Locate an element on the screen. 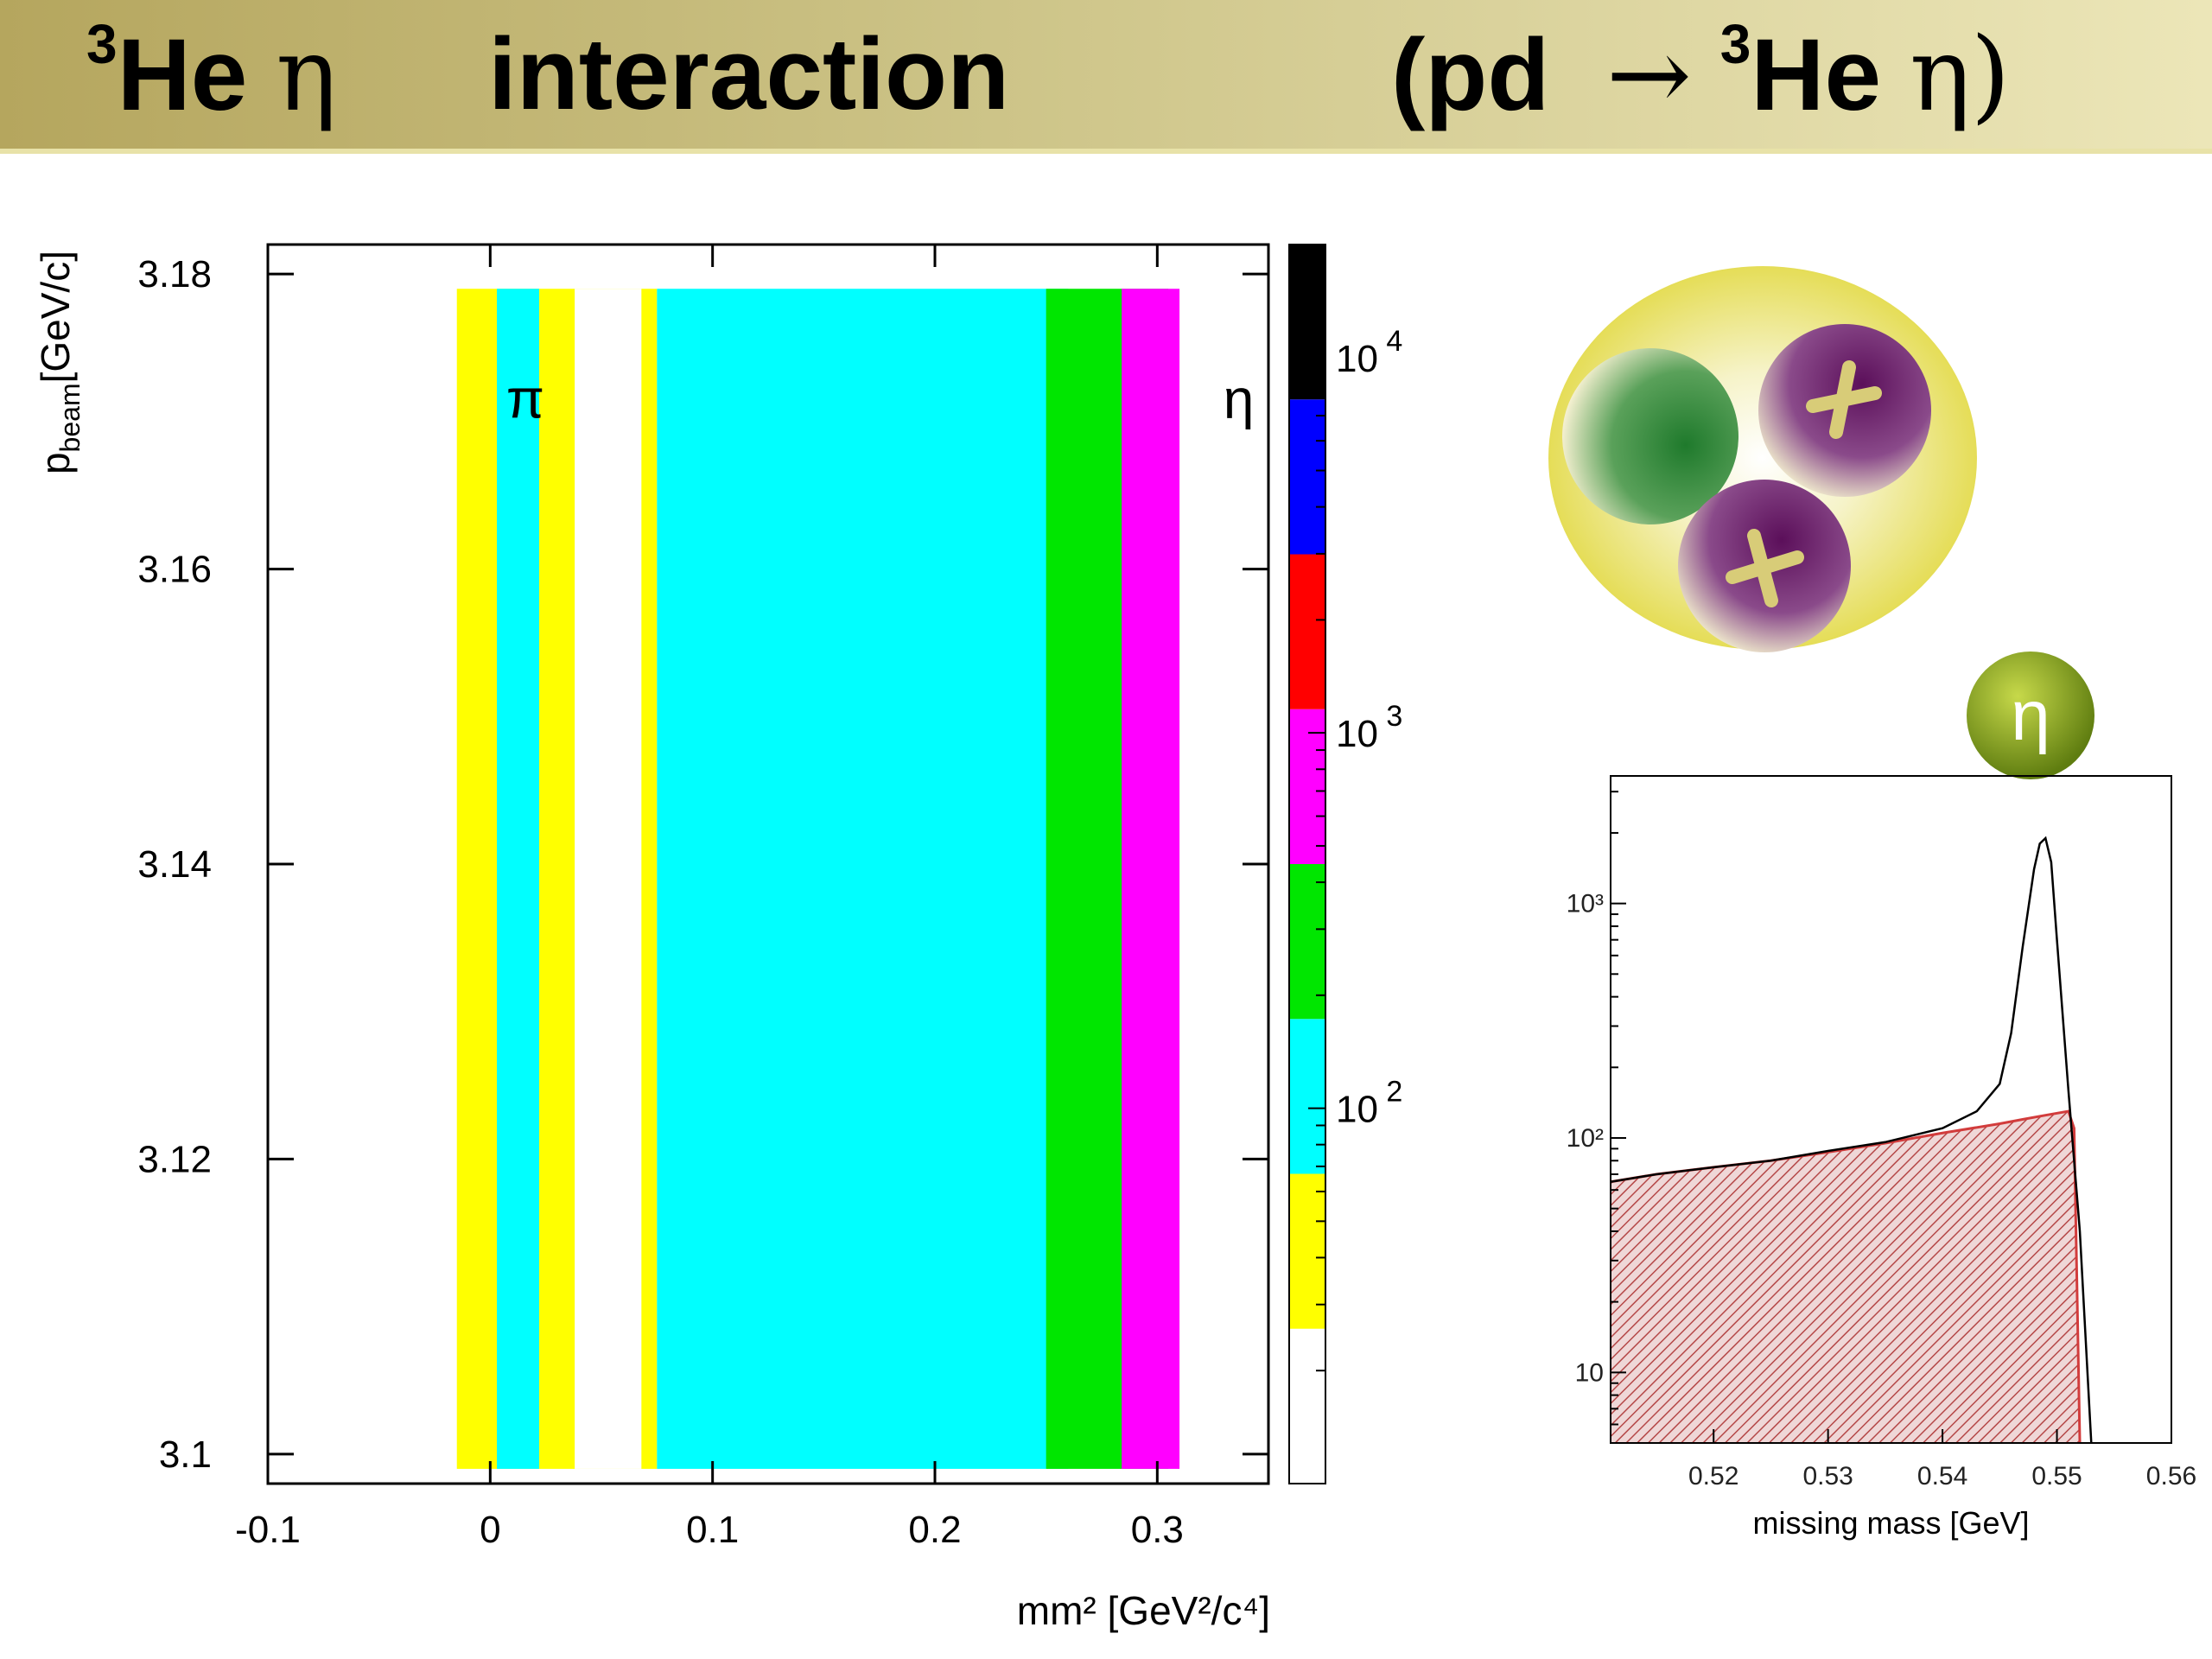  histogram-x-tick-label: 0.55 is located at coordinates (2056, 1476).